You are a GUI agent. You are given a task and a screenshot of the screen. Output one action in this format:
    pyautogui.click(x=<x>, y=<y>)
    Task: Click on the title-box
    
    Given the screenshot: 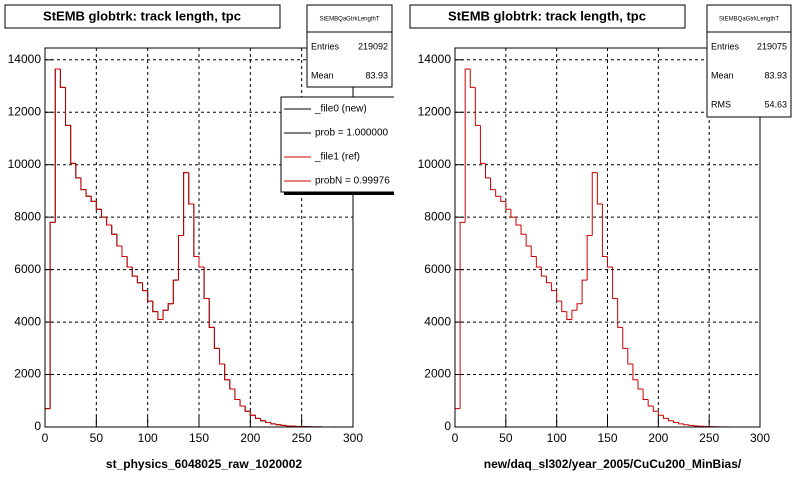 What is the action you would take?
    pyautogui.click(x=142, y=16)
    